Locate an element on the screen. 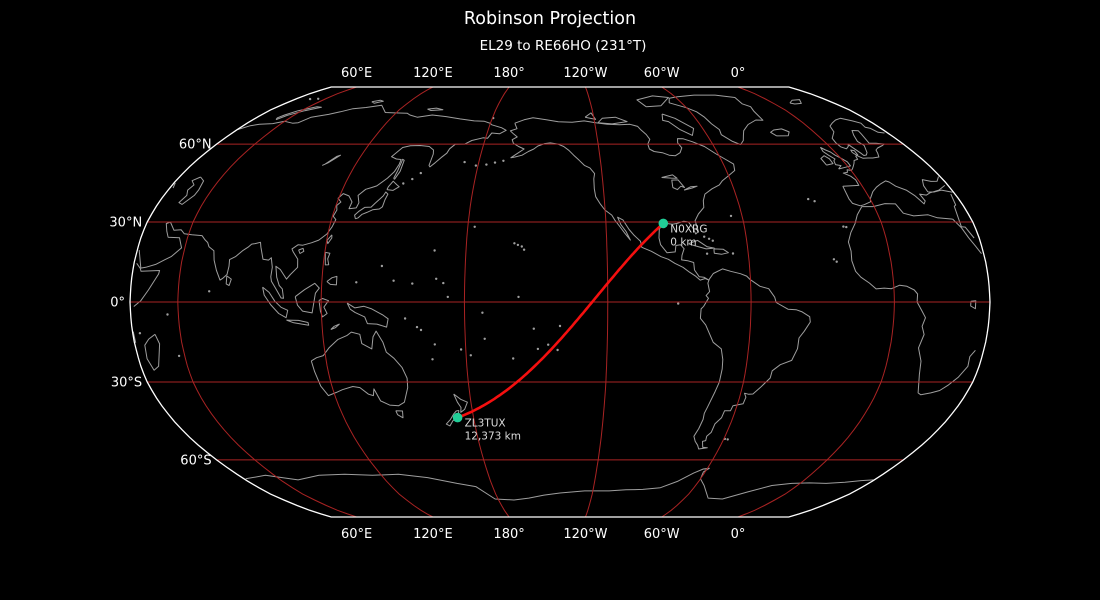 The image size is (1100, 600). lon-tick-label-bottom: 120°E is located at coordinates (433, 534).